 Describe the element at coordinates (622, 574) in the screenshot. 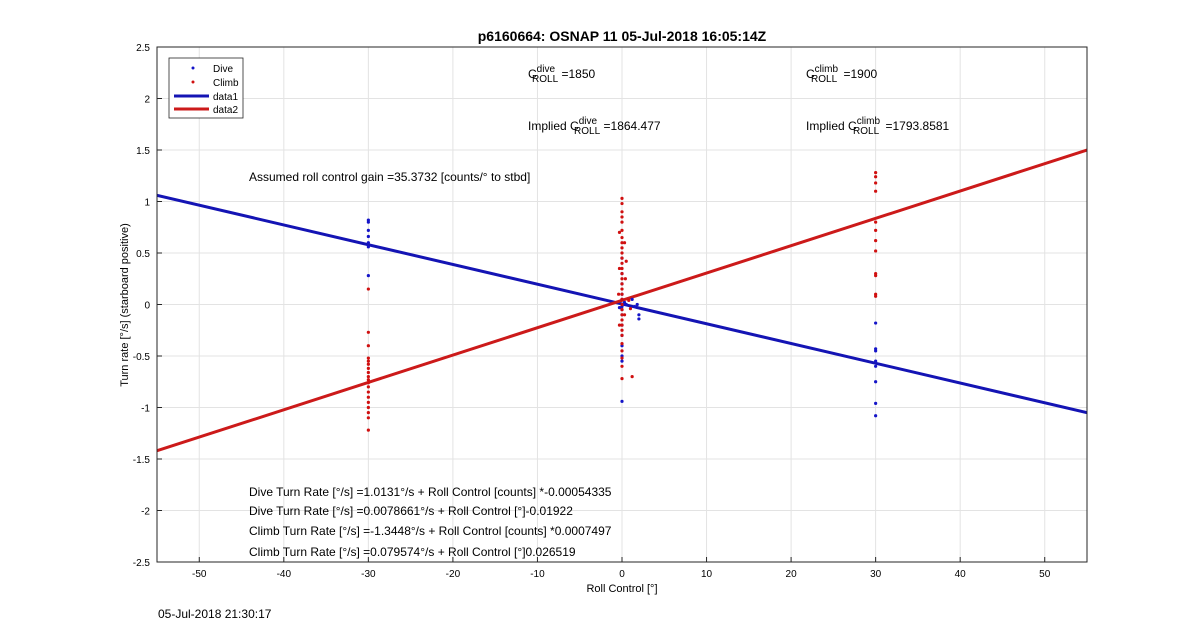

I see `x-tick-label: 0` at that location.